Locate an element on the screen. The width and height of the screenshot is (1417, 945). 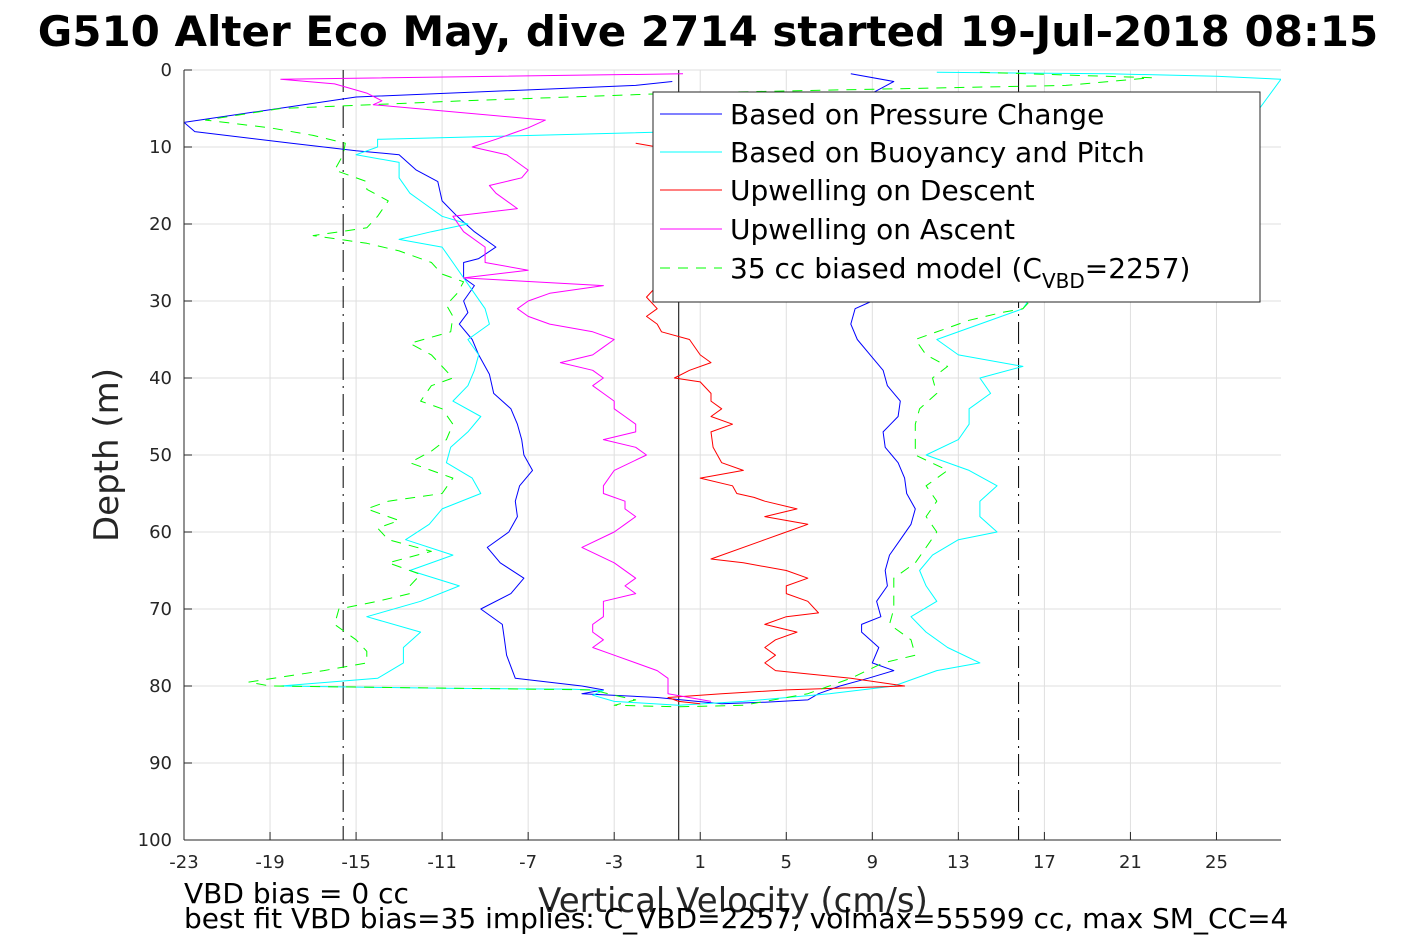
y-tick-labels: 0 10 20 30 40 50 60 70 80 90 100 is located at coordinates (155, 455).